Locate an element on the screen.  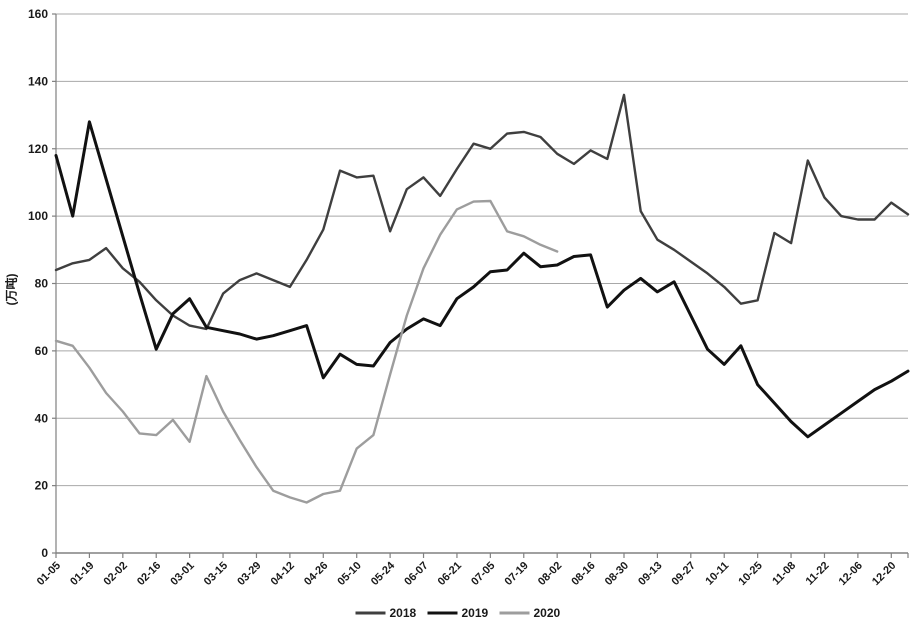
x-tick-label: 01-05 is located at coordinates (49, 574).